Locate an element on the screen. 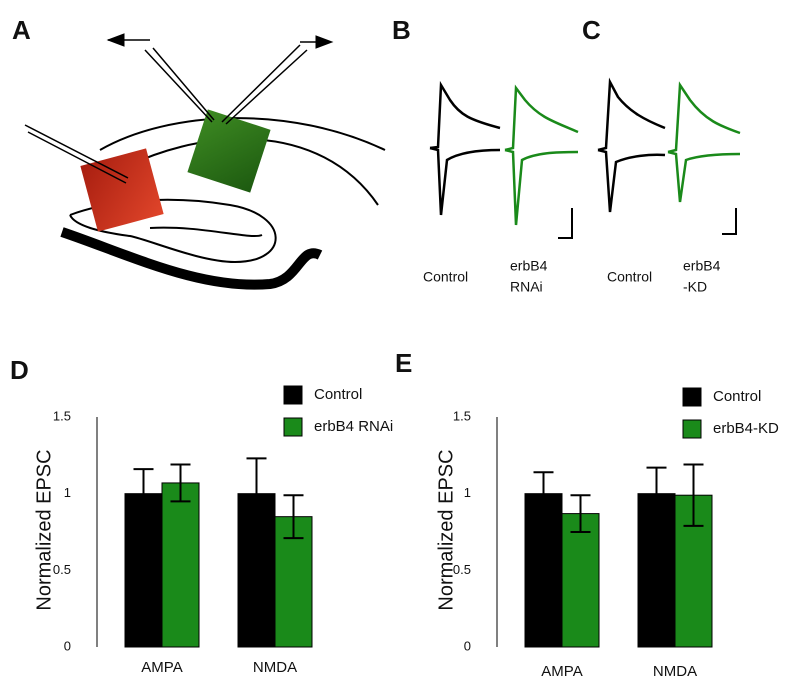 This screenshot has width=800, height=693. traces is located at coordinates (585, 158).